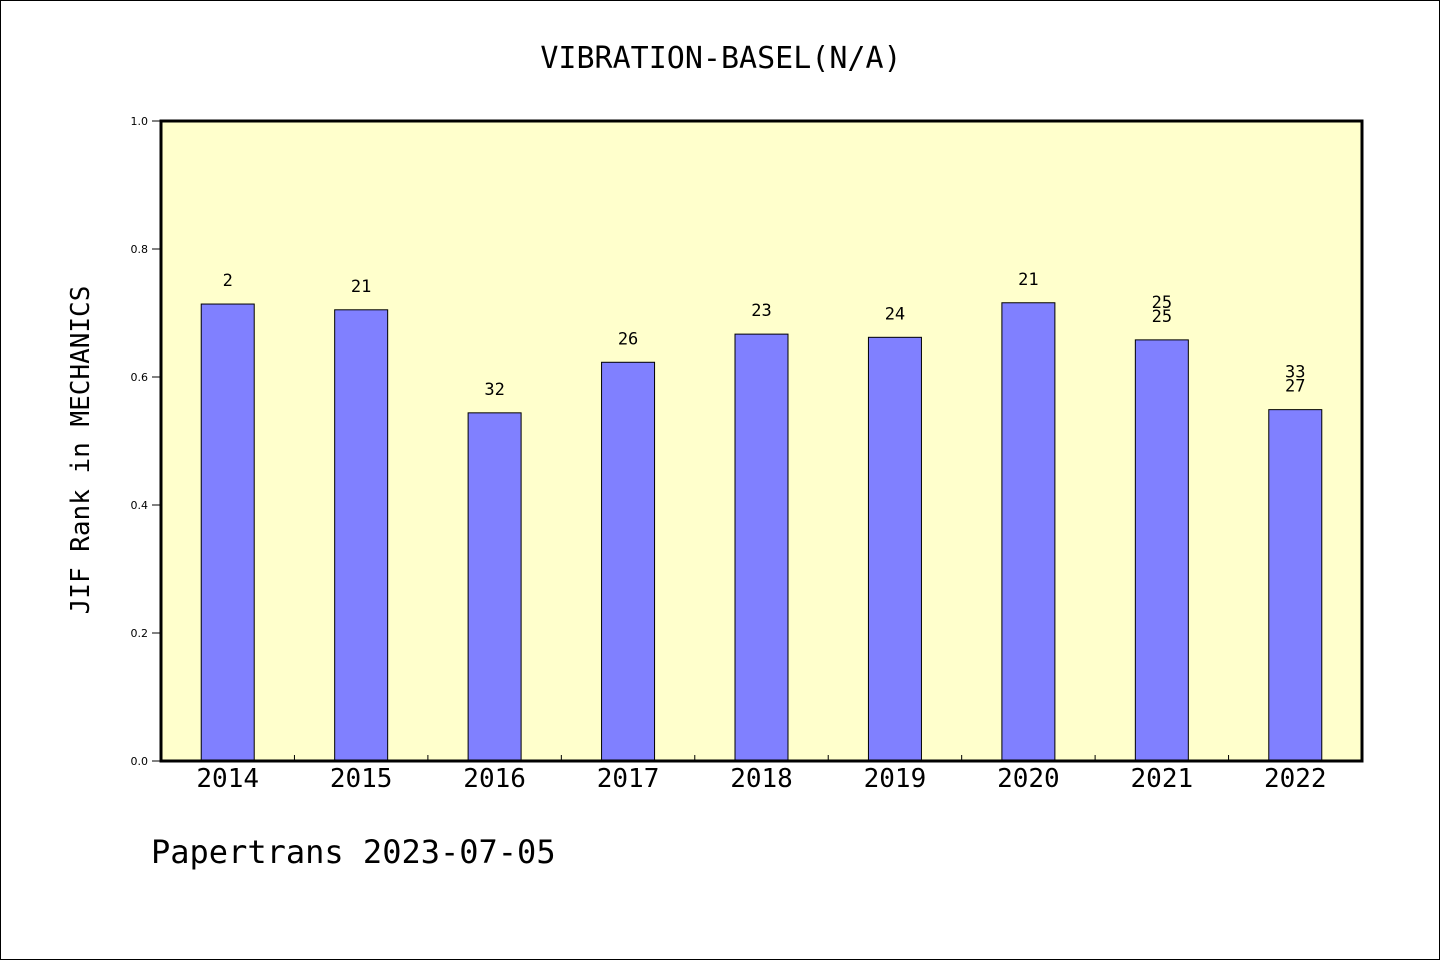 The height and width of the screenshot is (961, 1440). What do you see at coordinates (361, 779) in the screenshot?
I see `x-tick-label-2015: 2015` at bounding box center [361, 779].